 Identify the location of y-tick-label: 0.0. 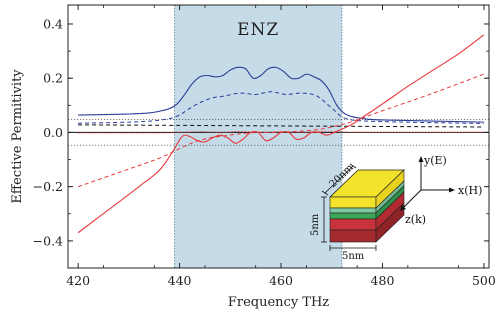
(53, 132).